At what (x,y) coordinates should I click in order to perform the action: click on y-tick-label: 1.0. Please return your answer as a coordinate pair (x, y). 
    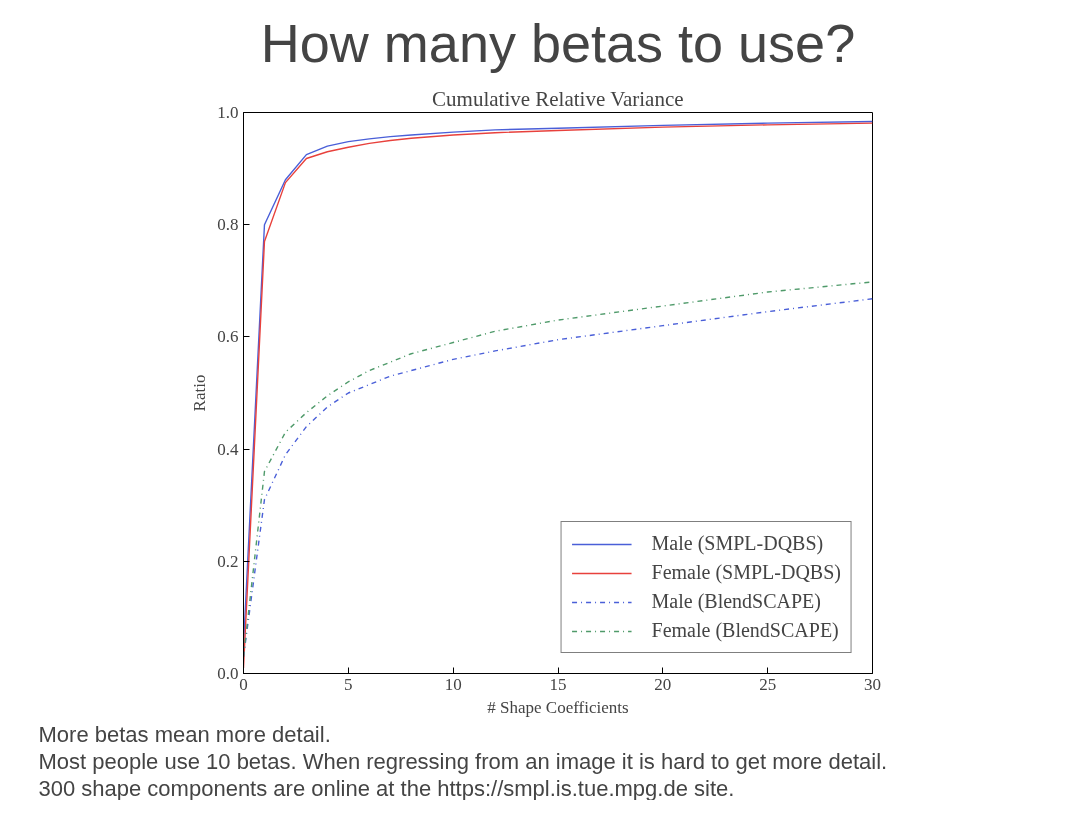
    Looking at the image, I should click on (228, 112).